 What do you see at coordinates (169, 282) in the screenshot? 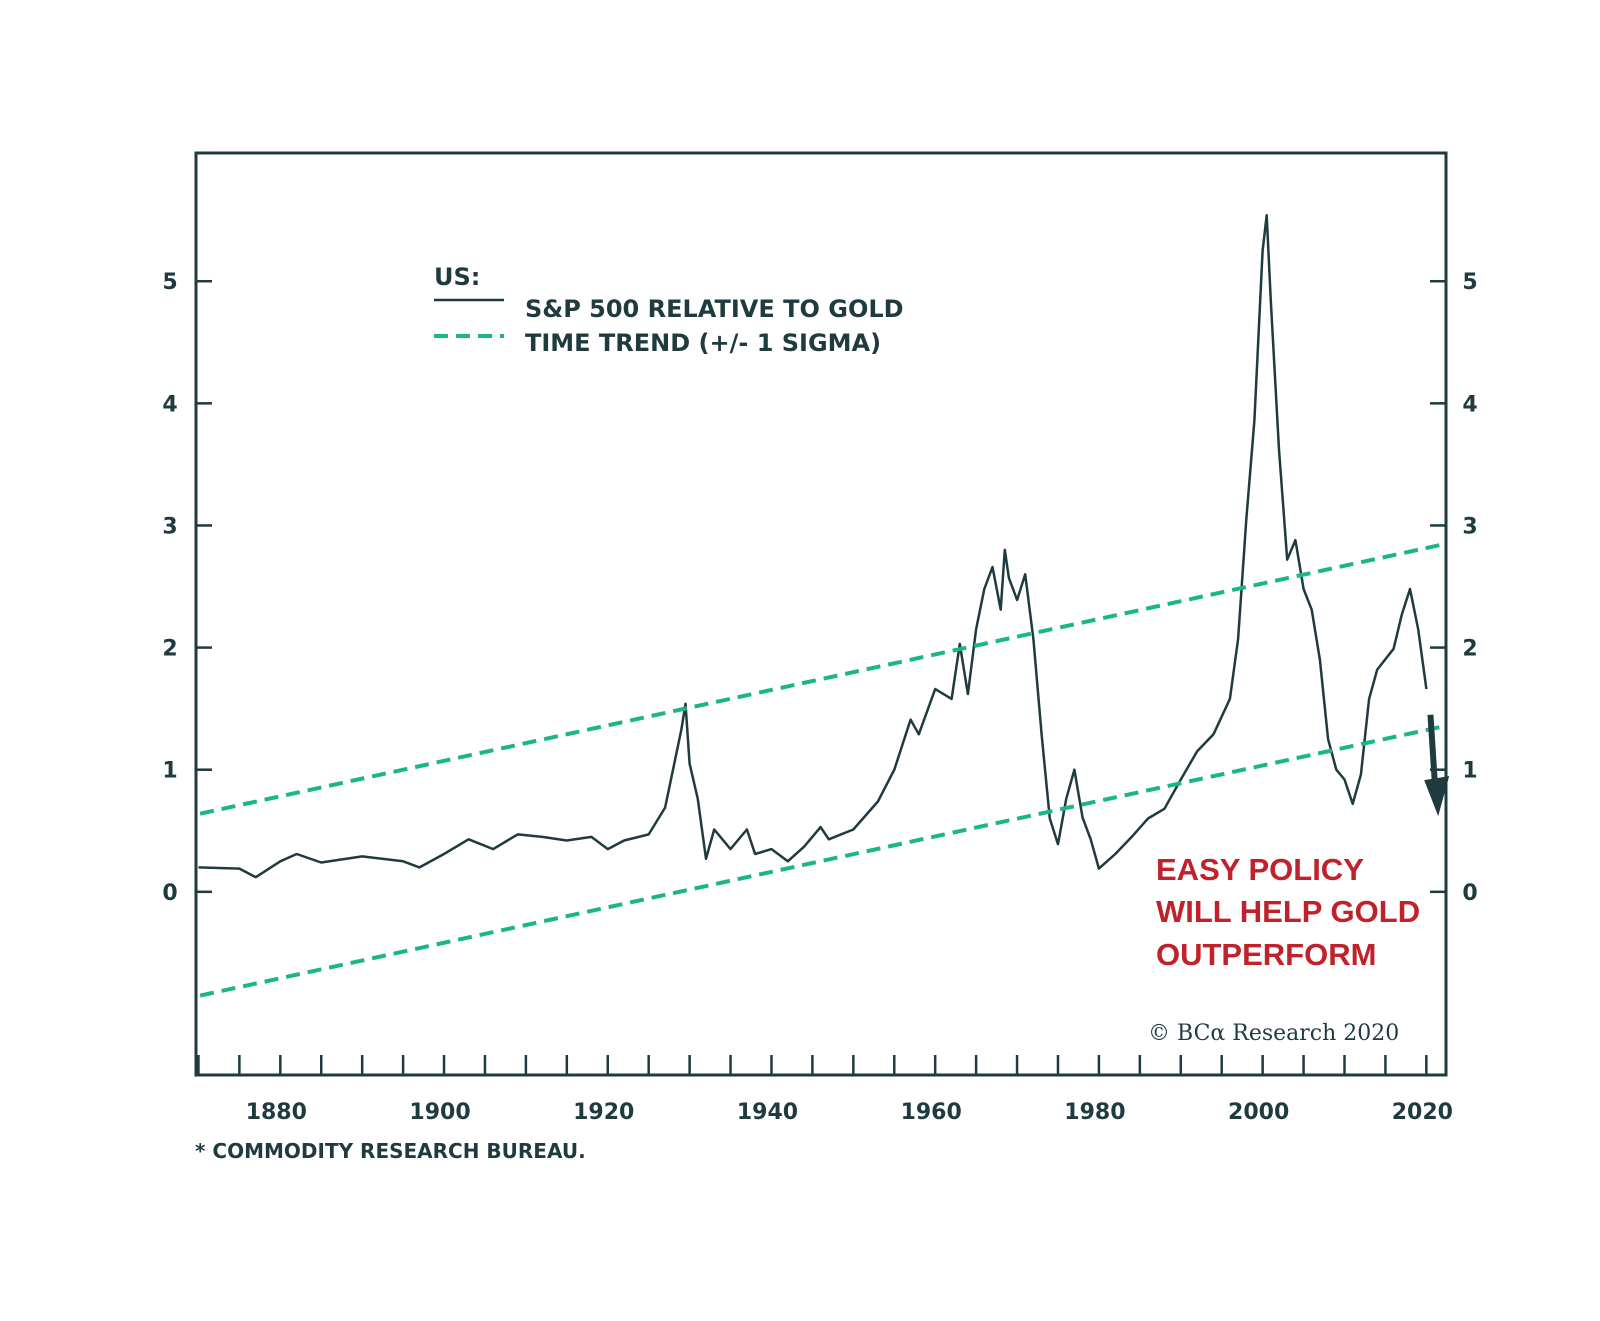
I see `y-tick-label-left: 5` at bounding box center [169, 282].